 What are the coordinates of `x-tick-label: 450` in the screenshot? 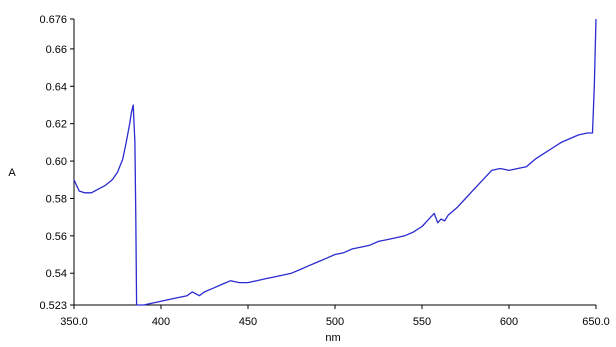 It's located at (248, 322).